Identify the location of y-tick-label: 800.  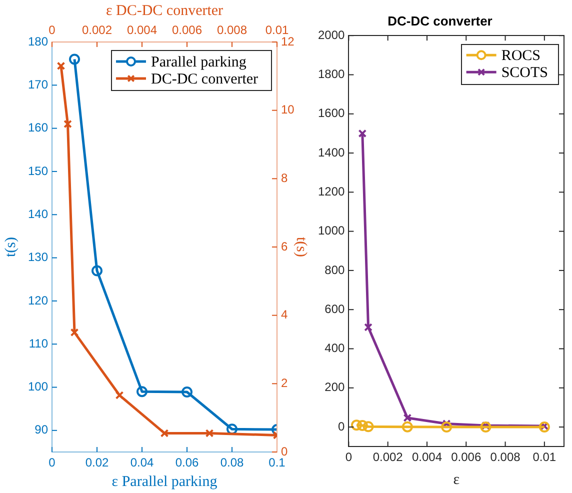
(335, 269).